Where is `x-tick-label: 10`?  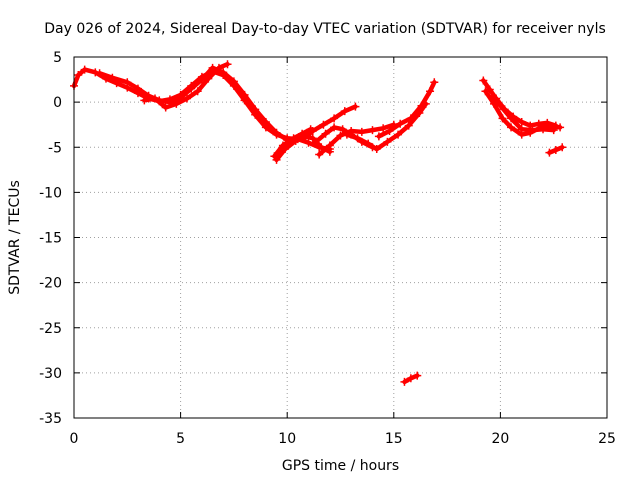
x-tick-label: 10 is located at coordinates (287, 439).